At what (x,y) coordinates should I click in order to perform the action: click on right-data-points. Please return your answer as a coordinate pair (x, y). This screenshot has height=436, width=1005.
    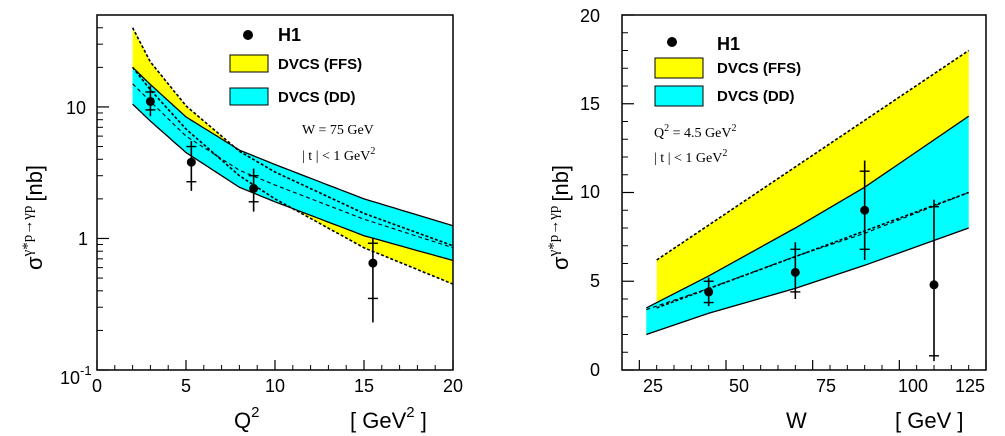
    Looking at the image, I should click on (821, 261).